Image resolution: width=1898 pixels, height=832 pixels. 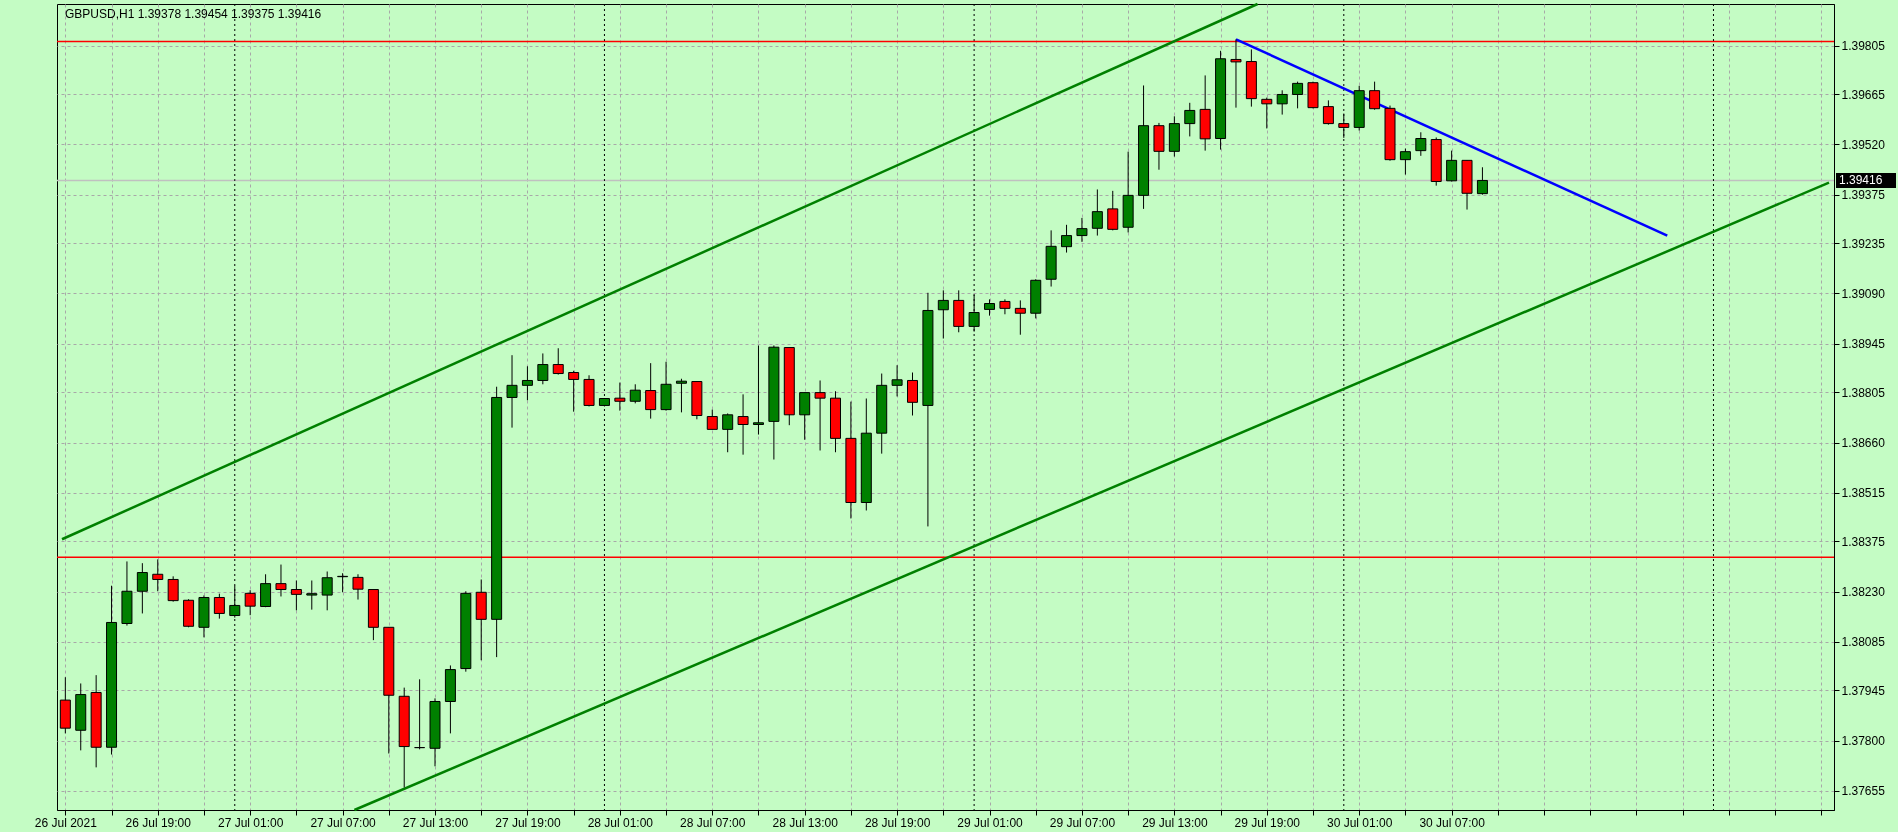 What do you see at coordinates (1863, 690) in the screenshot?
I see `y-tick-label: 1.37945` at bounding box center [1863, 690].